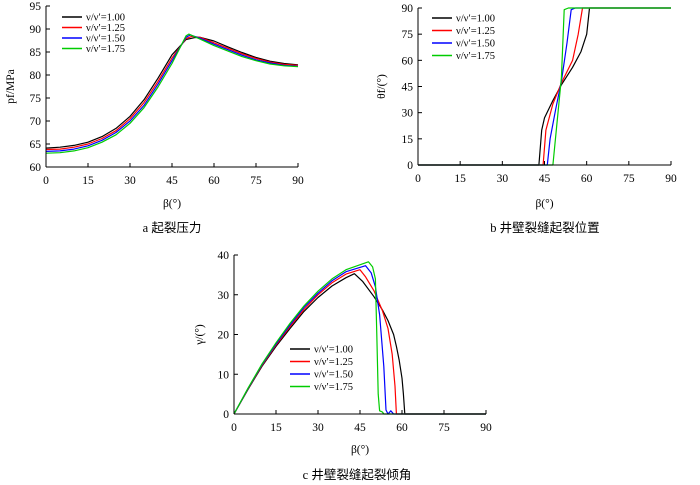 The image size is (700, 485). I want to click on y-tick-label: 10, so click(224, 375).